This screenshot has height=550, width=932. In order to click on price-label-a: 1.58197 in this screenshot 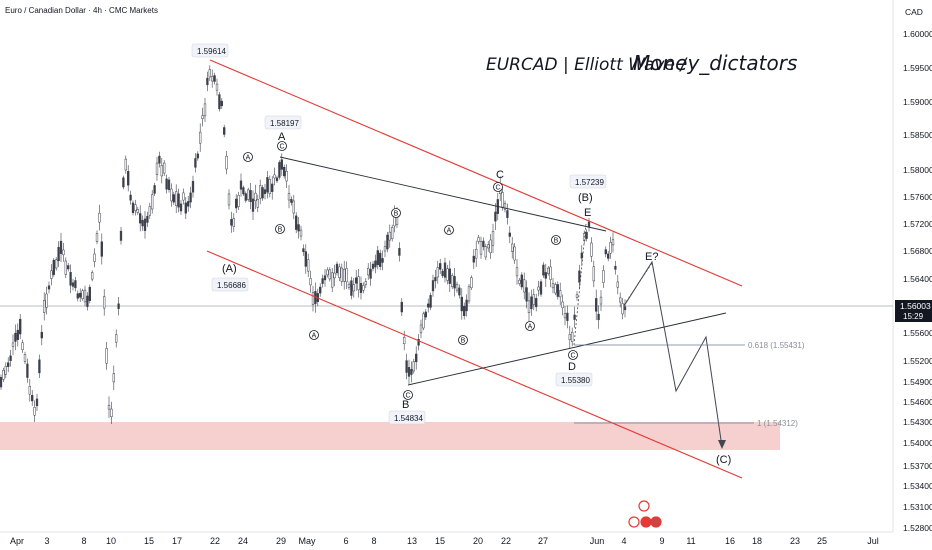, I will do `click(283, 122)`.